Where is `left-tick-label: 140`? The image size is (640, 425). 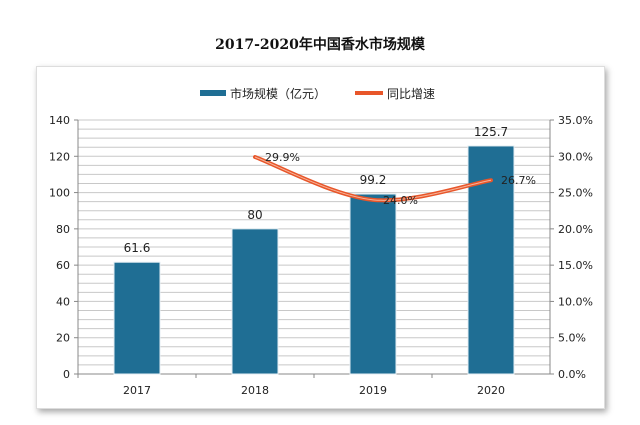 left-tick-label: 140 is located at coordinates (59, 120).